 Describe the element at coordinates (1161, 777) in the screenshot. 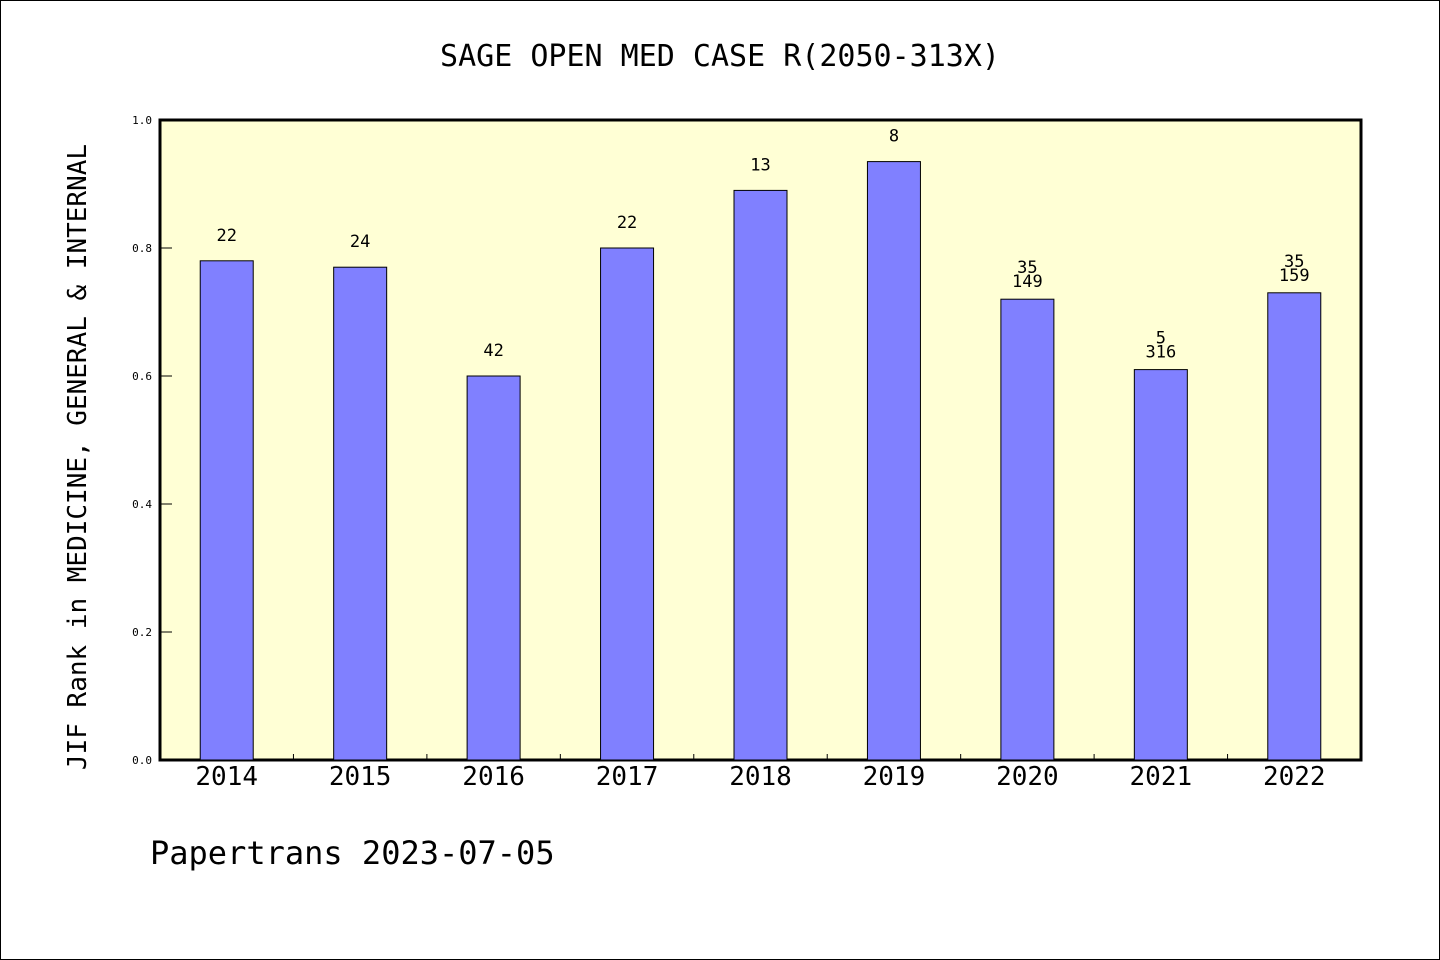

I see `x-tick-label: 2021` at that location.